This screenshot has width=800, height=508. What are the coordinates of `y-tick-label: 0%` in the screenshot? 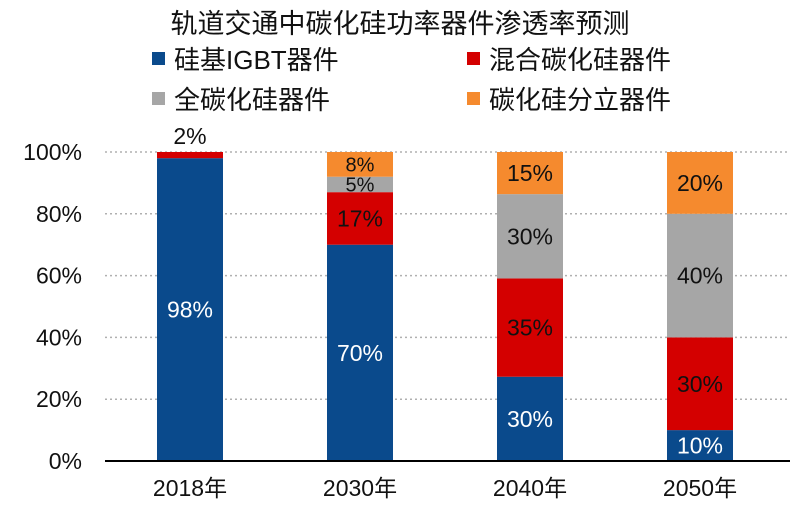 It's located at (65, 461).